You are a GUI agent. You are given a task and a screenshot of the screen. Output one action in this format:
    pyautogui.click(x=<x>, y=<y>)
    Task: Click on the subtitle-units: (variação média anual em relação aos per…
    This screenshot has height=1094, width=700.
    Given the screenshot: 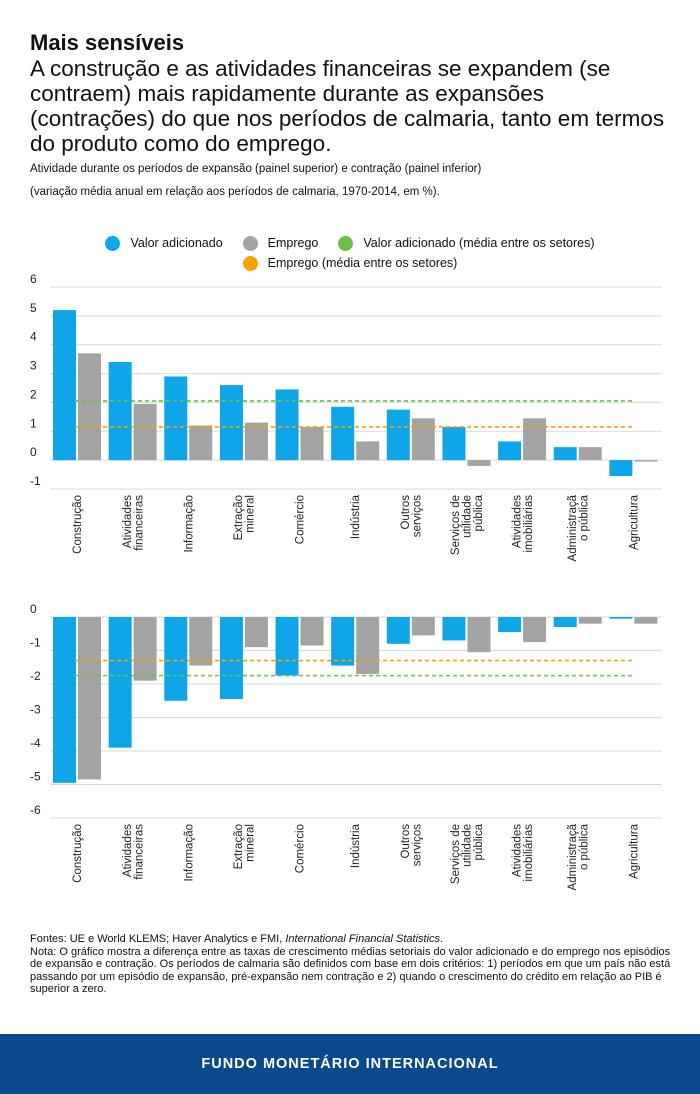 What is the action you would take?
    pyautogui.click(x=235, y=192)
    